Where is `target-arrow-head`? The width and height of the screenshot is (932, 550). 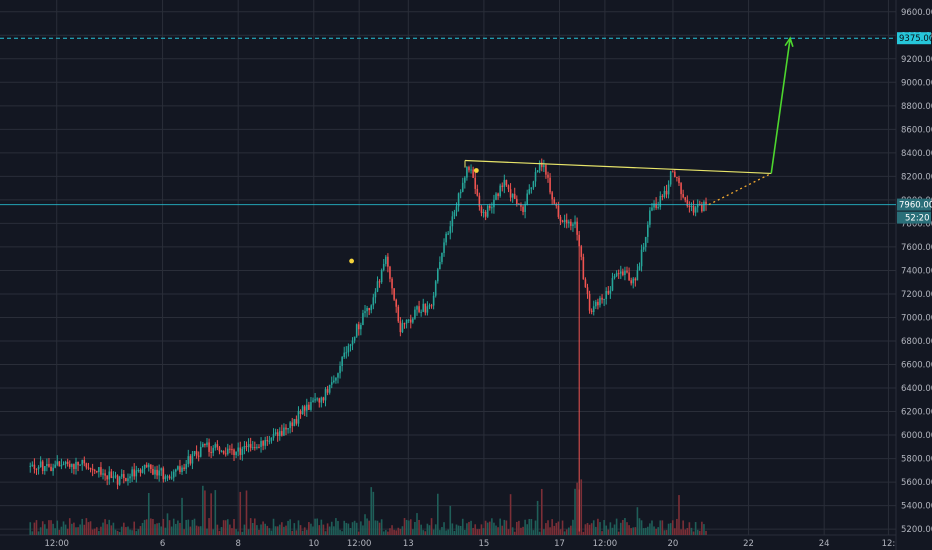 target-arrow-head is located at coordinates (789, 42).